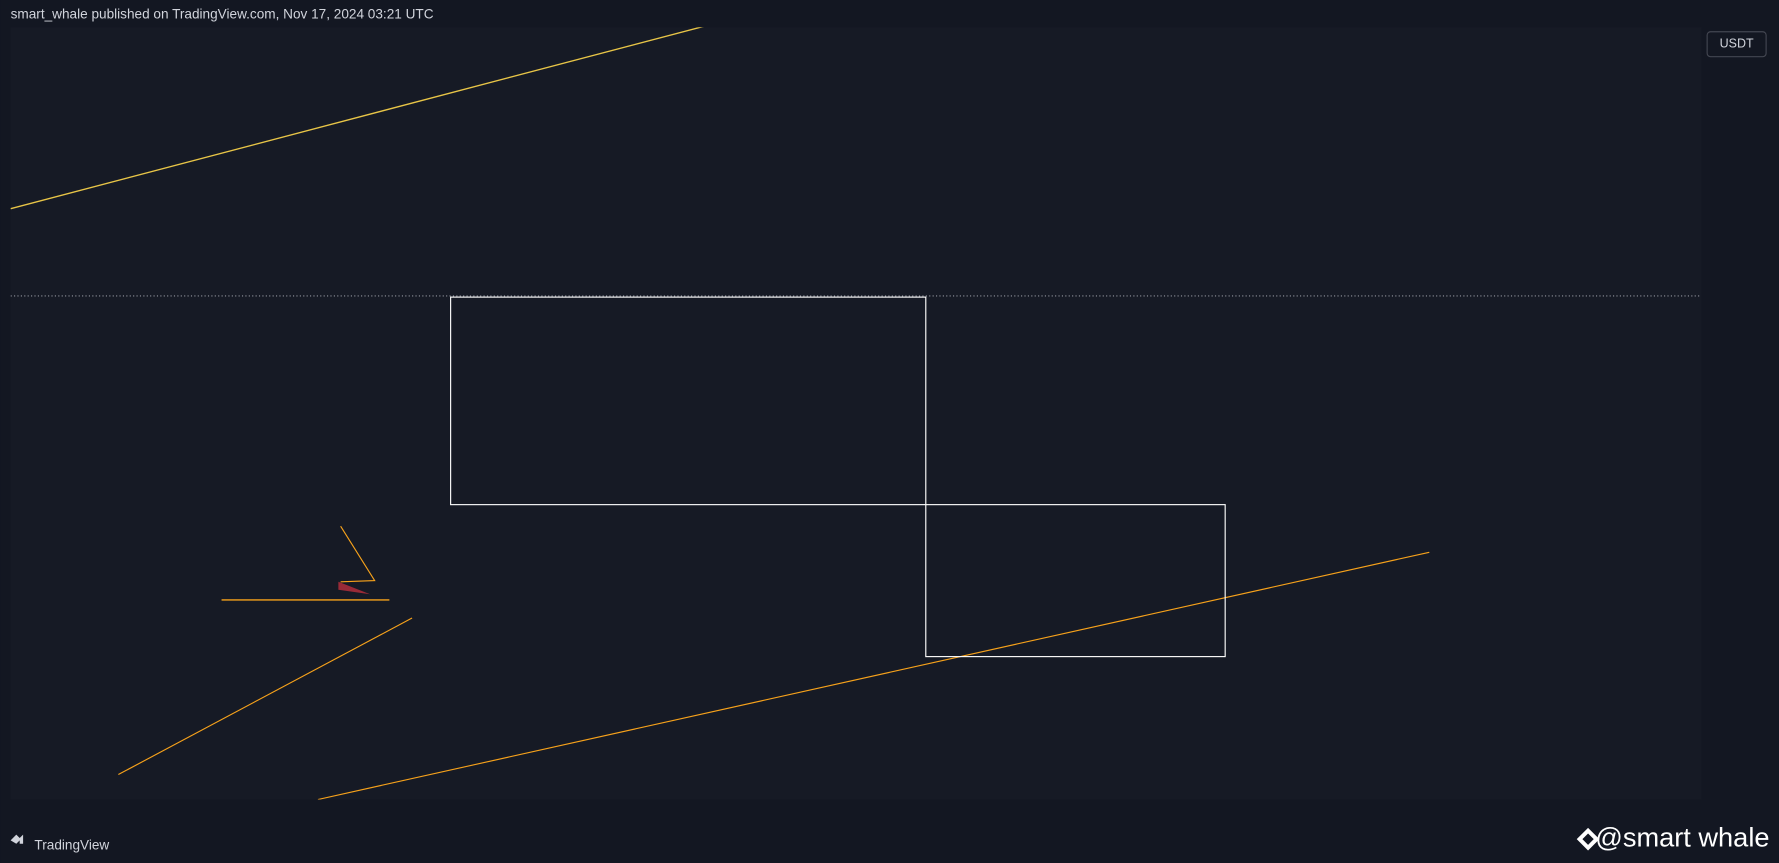 The width and height of the screenshot is (1779, 863). I want to click on currency-button-label: USDT, so click(1737, 44).